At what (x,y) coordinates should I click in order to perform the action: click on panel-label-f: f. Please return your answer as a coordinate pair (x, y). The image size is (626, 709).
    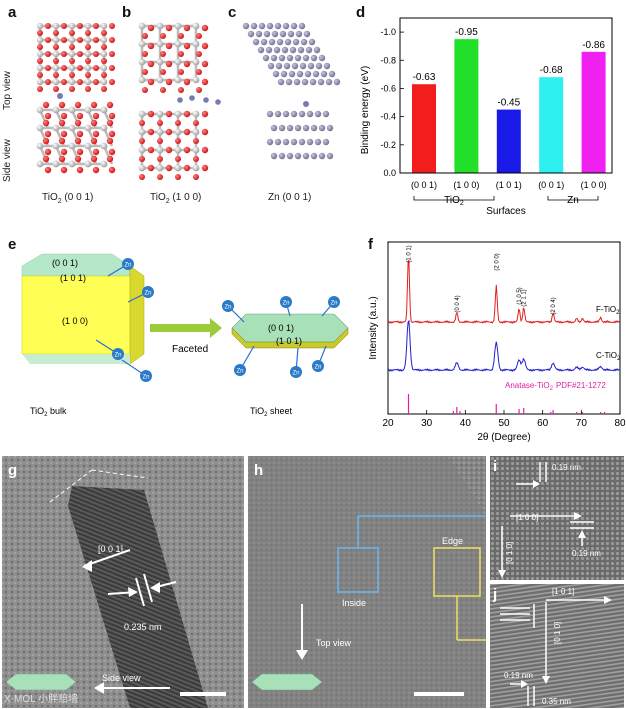
    Looking at the image, I should click on (370, 244).